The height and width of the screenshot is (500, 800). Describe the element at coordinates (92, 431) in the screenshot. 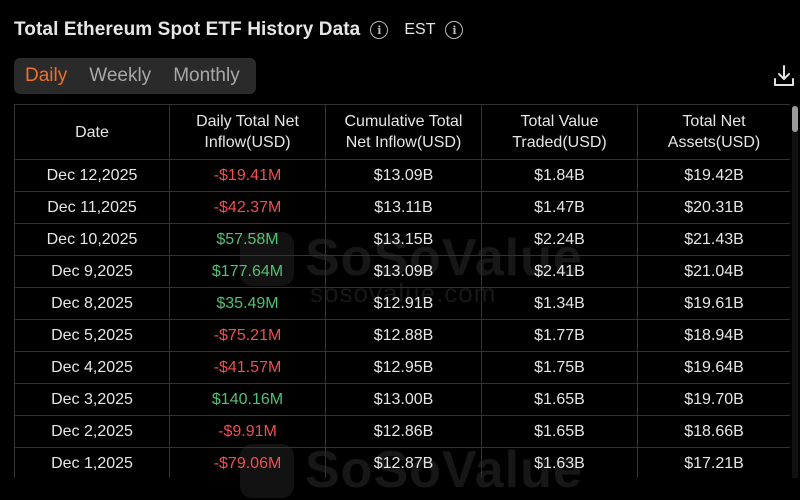

I see `cell-date: Dec 2,2025` at that location.